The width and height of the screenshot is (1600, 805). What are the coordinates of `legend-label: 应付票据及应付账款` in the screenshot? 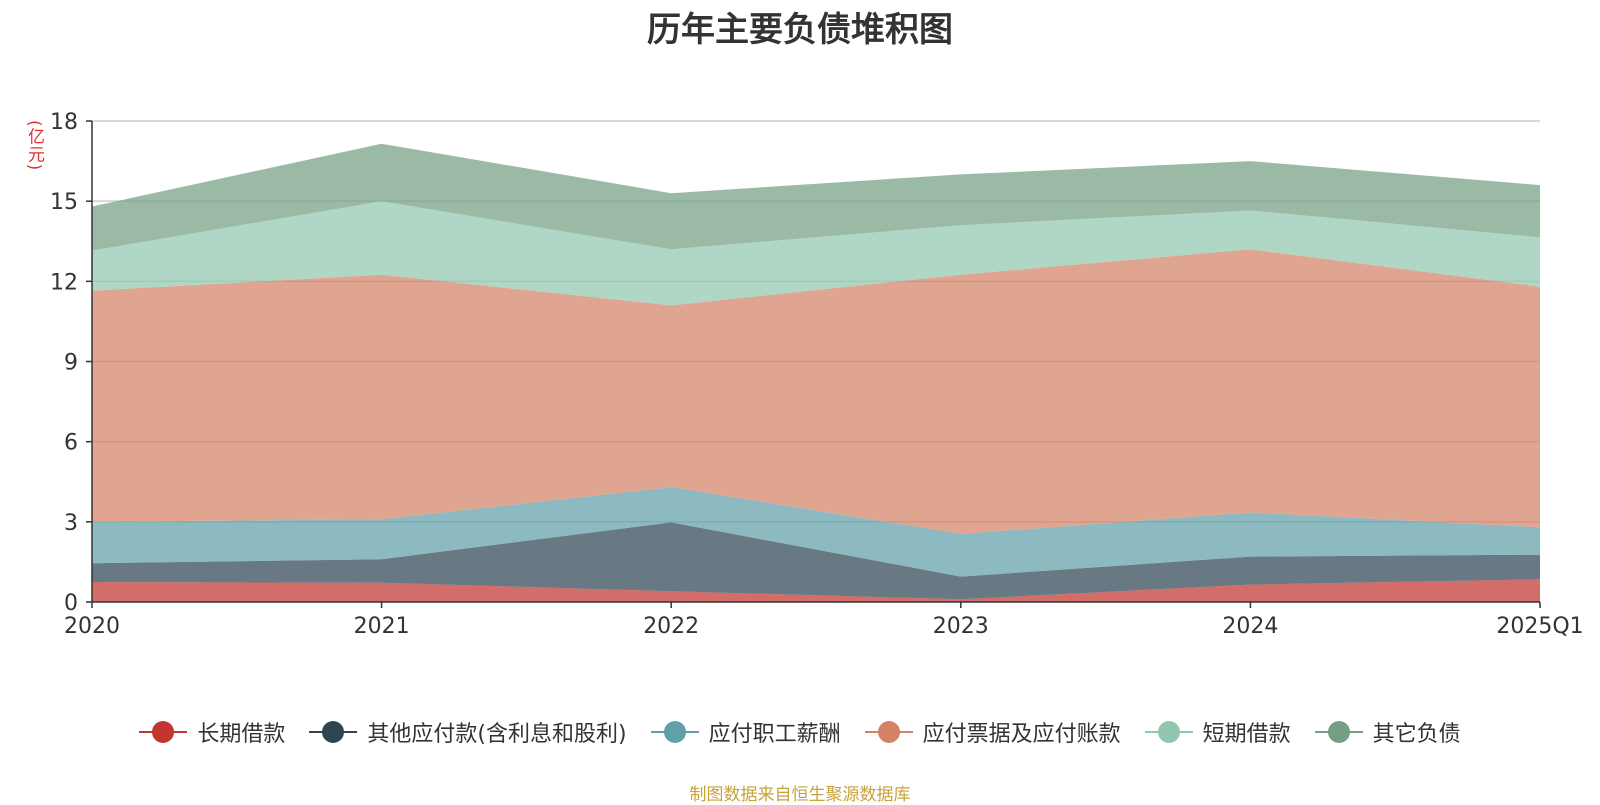 It's located at (1021, 734).